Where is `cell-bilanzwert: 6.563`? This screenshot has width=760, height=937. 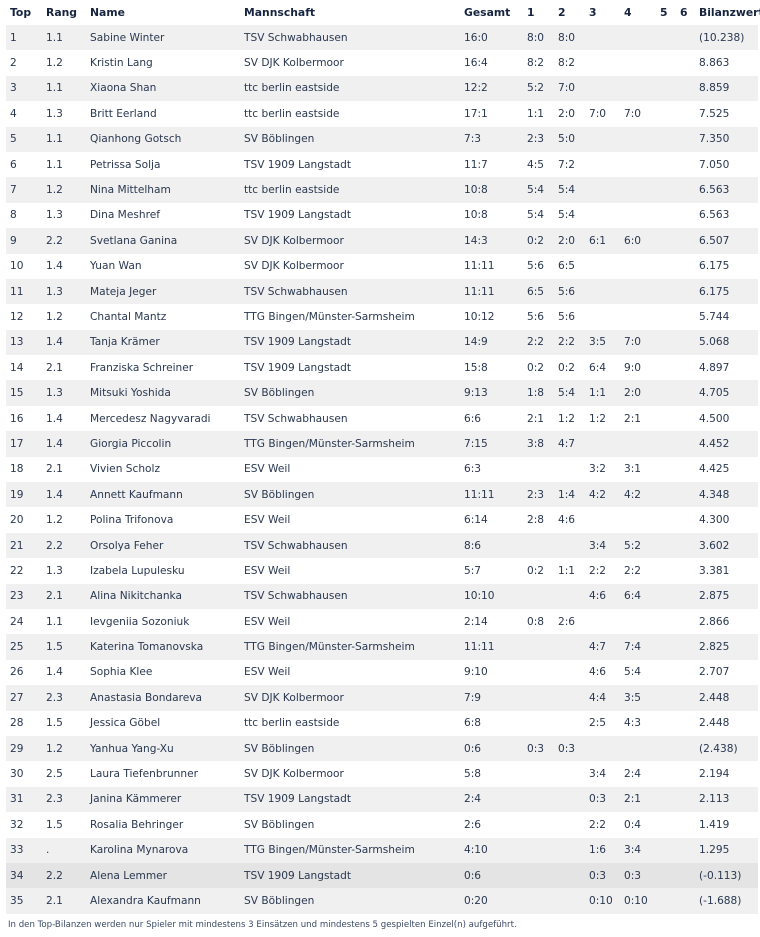 cell-bilanzwert: 6.563 is located at coordinates (714, 190).